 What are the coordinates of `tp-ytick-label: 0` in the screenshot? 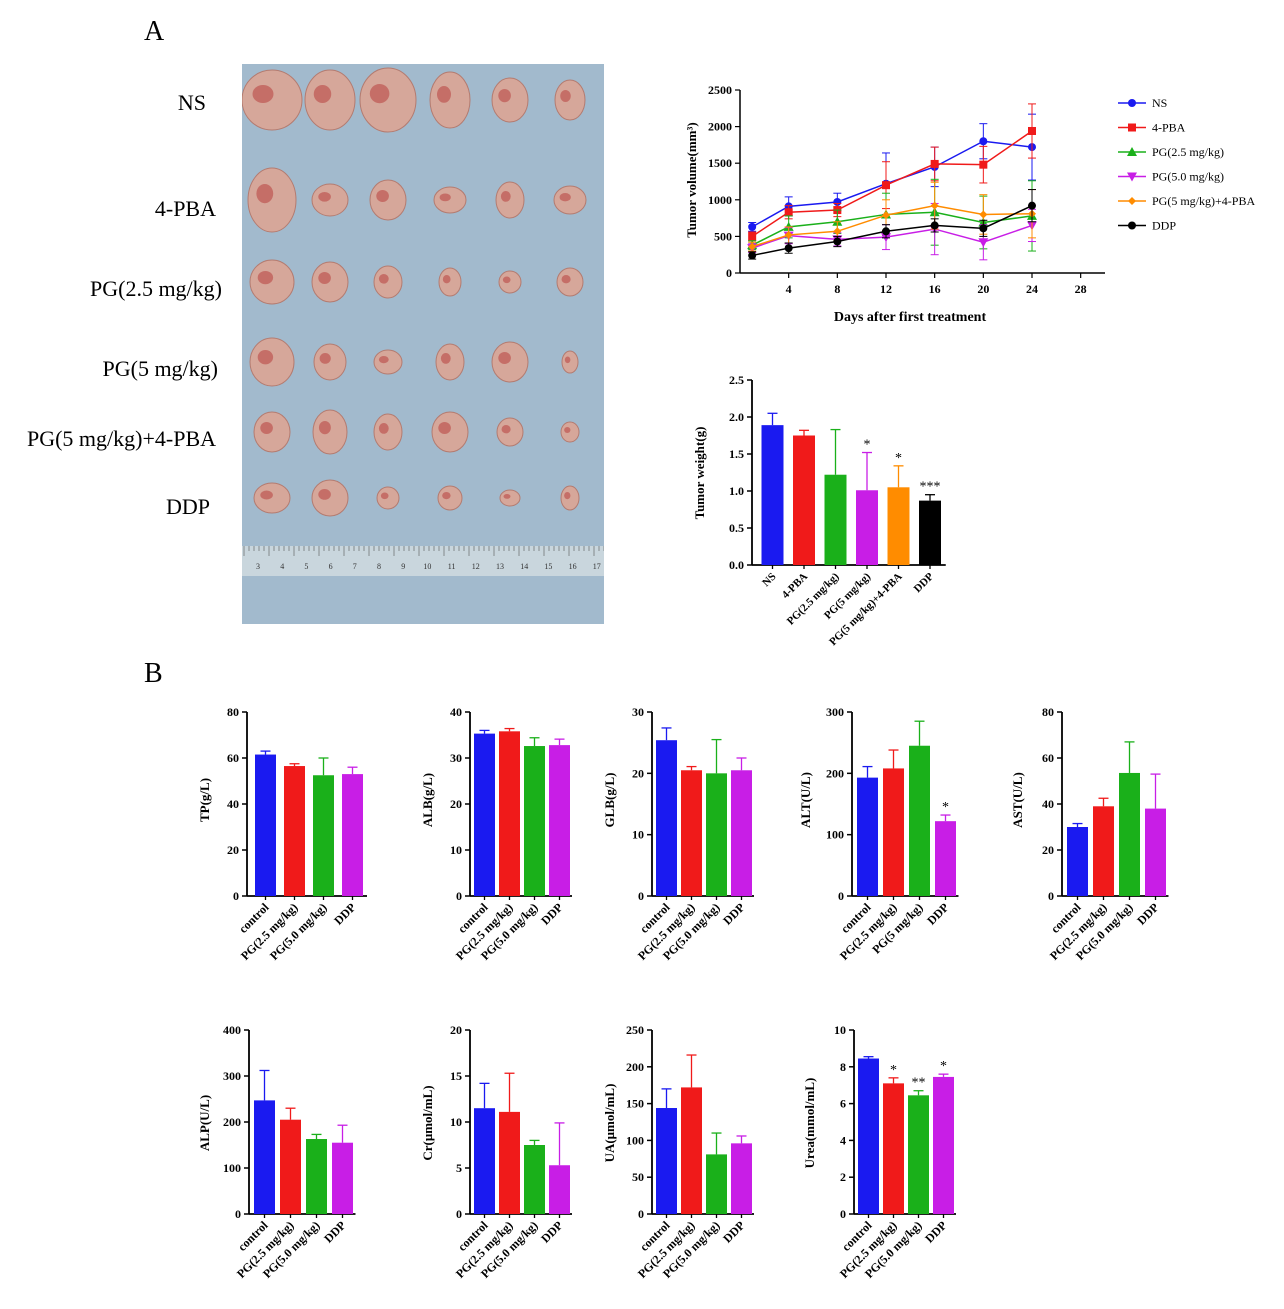 It's located at (236, 896).